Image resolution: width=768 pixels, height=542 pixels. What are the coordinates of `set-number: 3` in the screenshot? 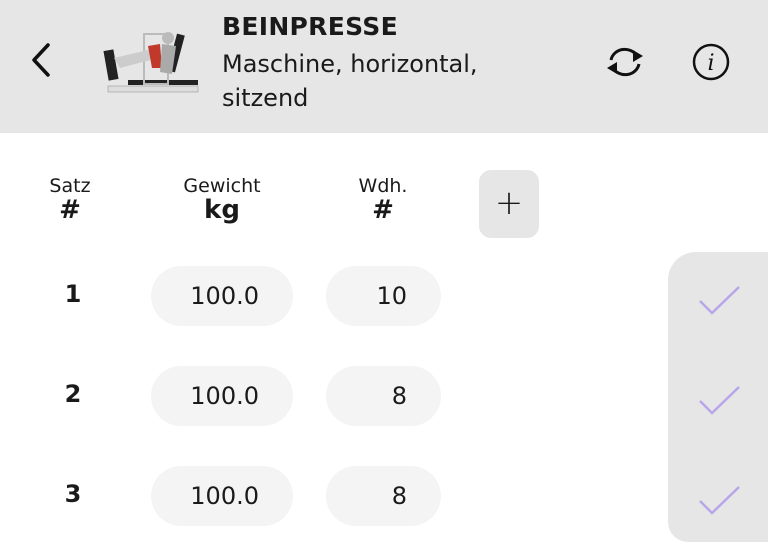 It's located at (73, 494).